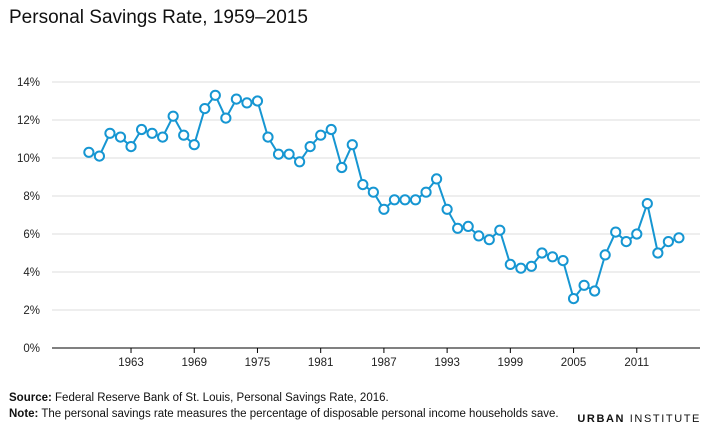  Describe the element at coordinates (31, 349) in the screenshot. I see `y-tick-label: 0%` at that location.